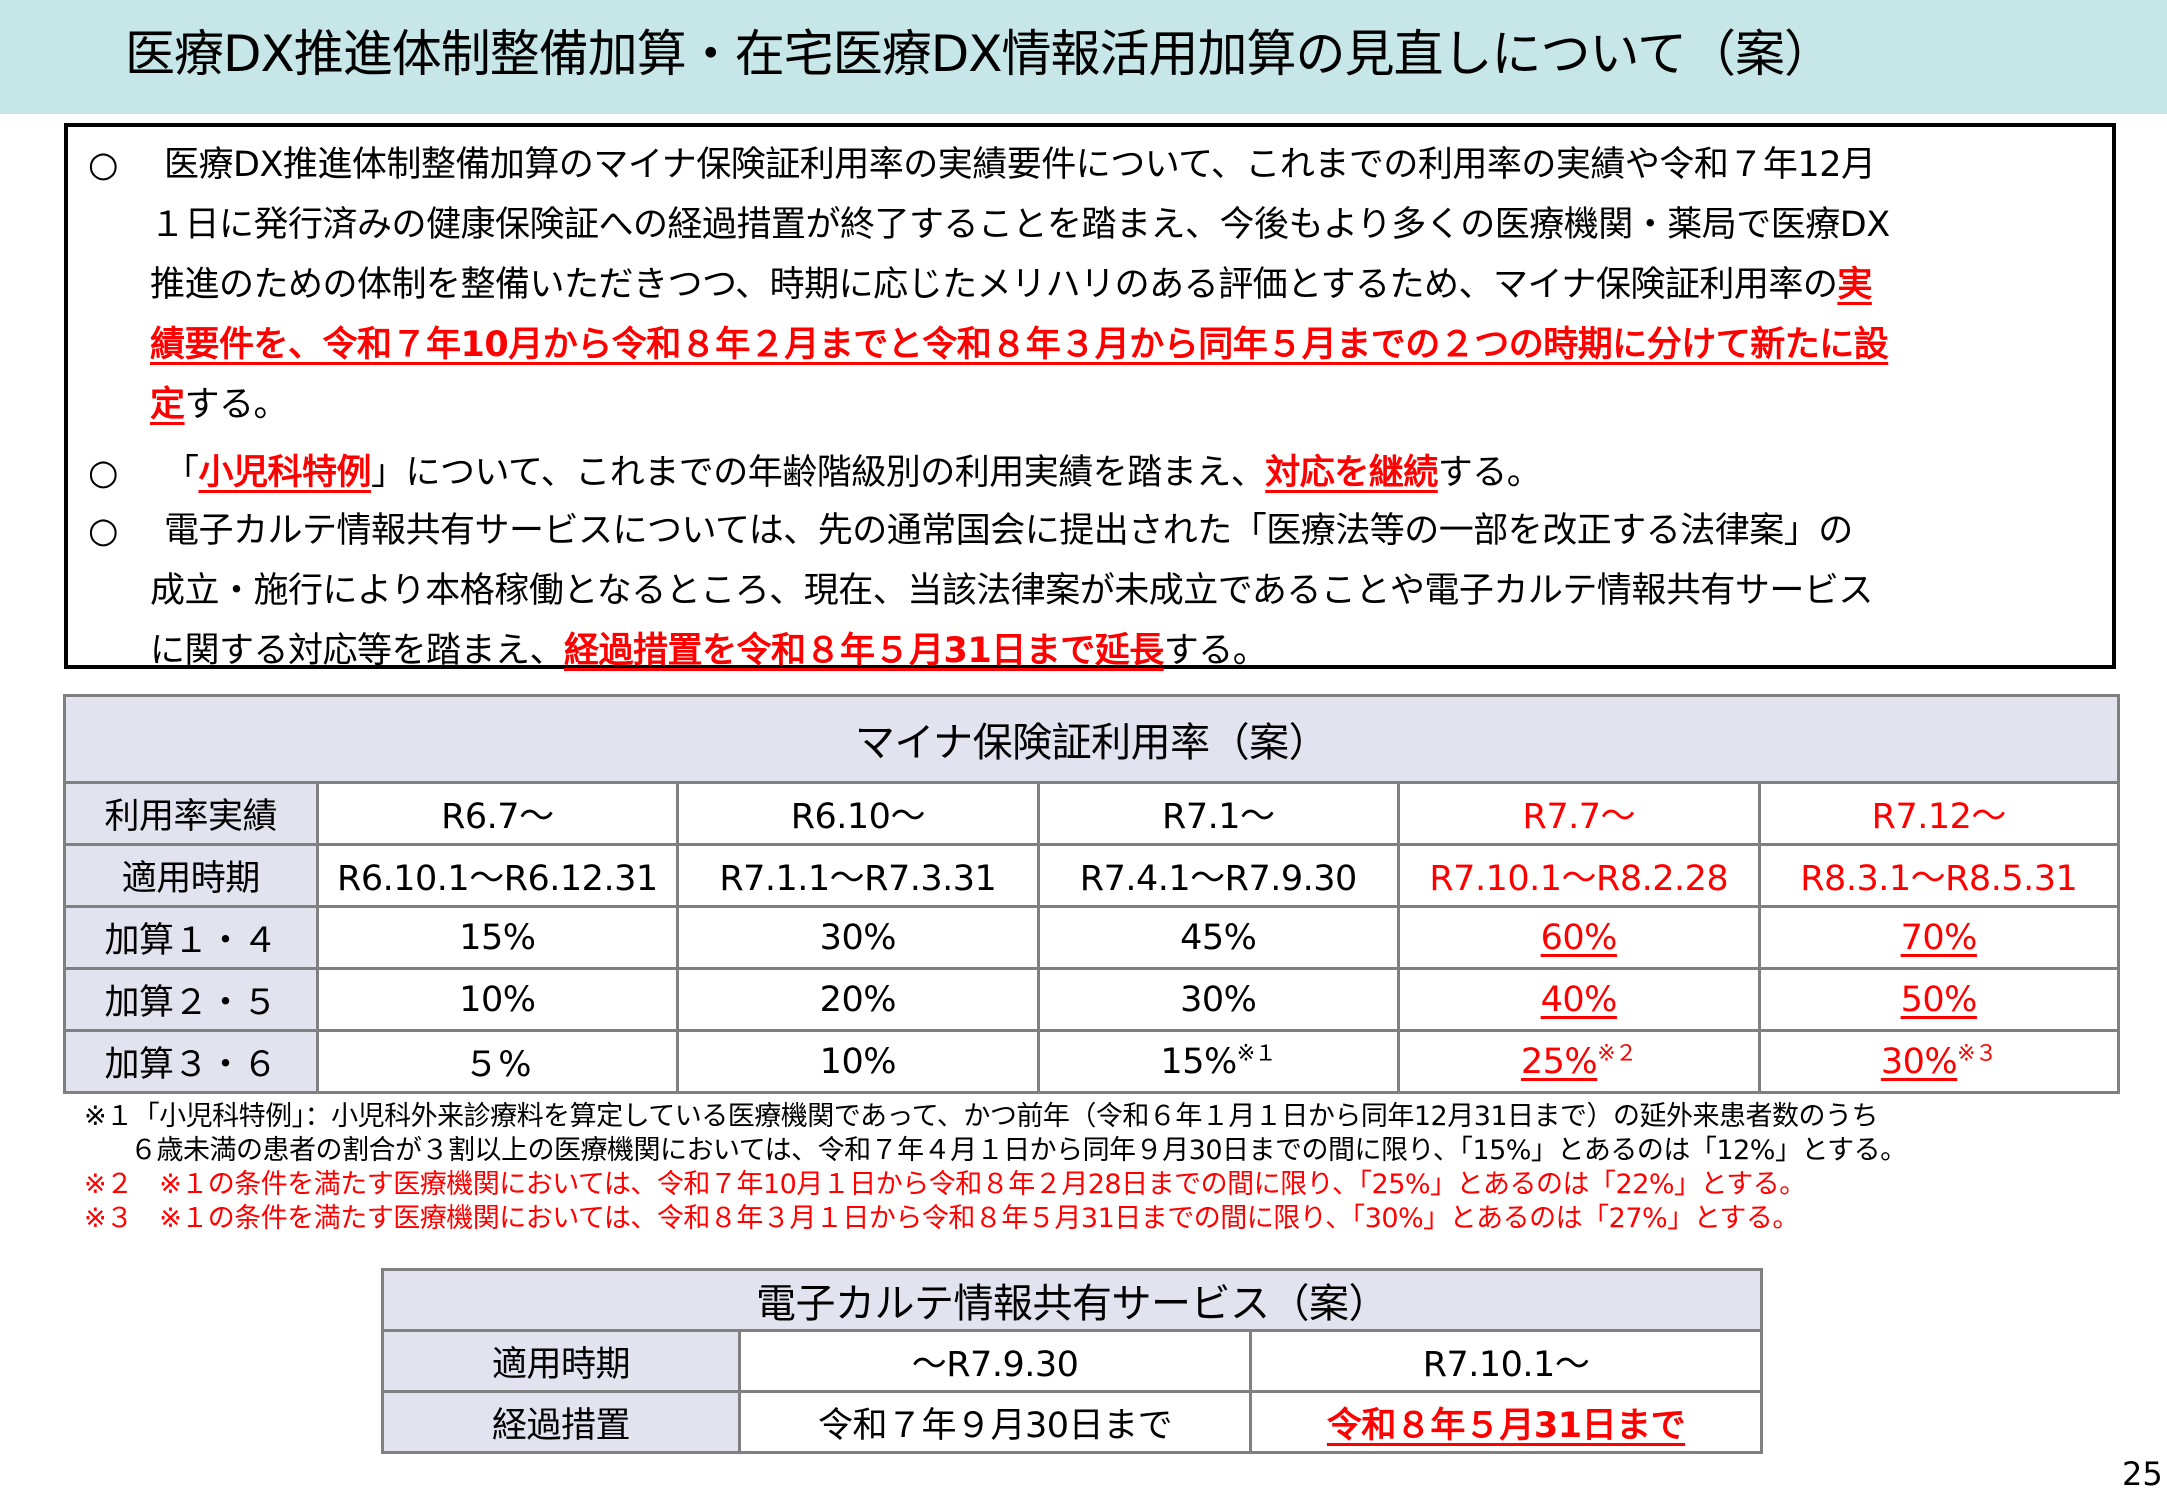 The width and height of the screenshot is (2167, 1500). Describe the element at coordinates (1854, 285) in the screenshot. I see `bullet-1-highlight-start: 実` at that location.